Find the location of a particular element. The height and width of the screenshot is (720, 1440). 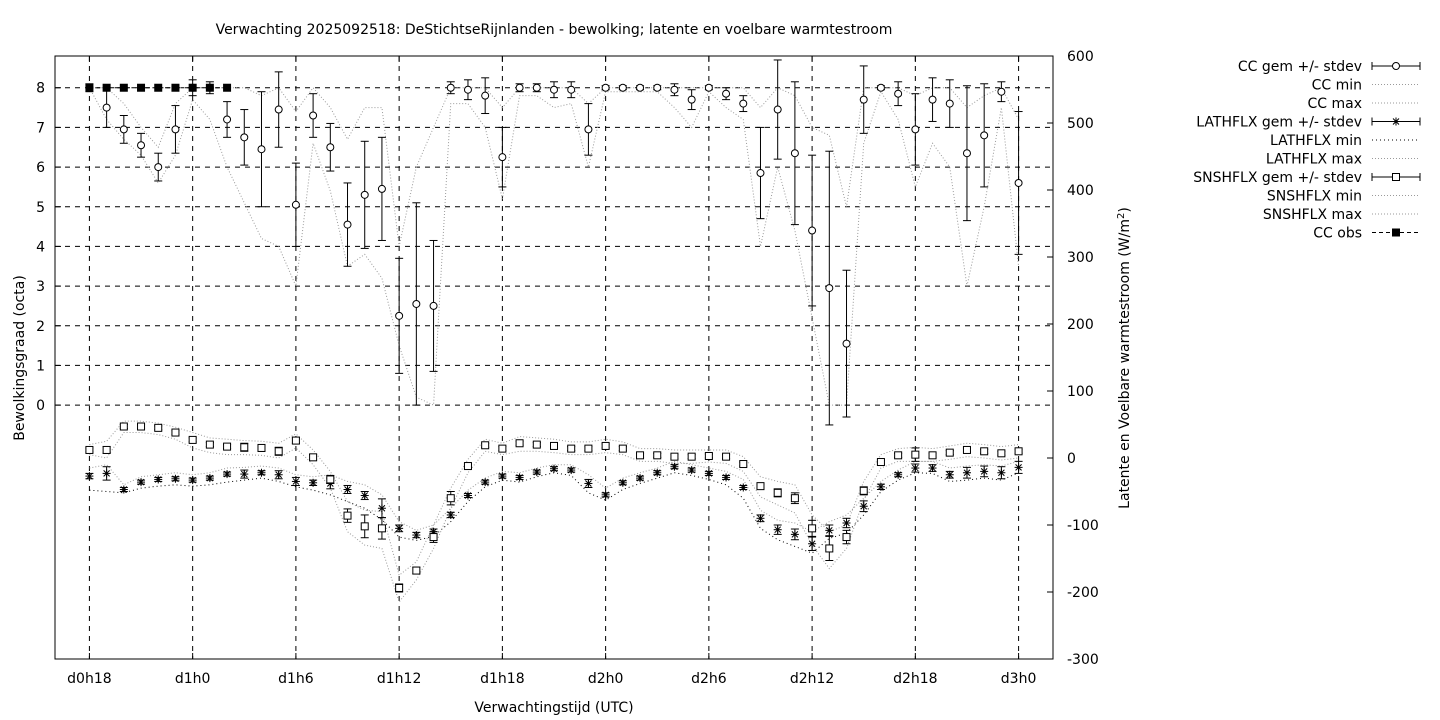

x-tick-label: d1h0 is located at coordinates (193, 679).